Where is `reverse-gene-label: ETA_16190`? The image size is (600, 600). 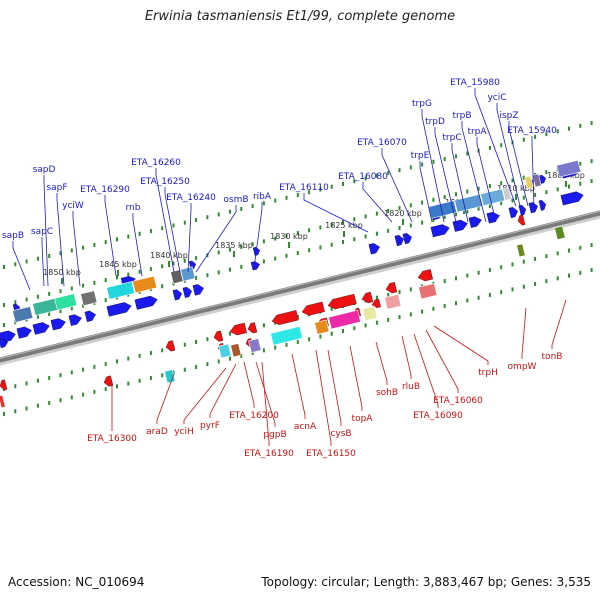 reverse-gene-label: ETA_16190 is located at coordinates (269, 454).